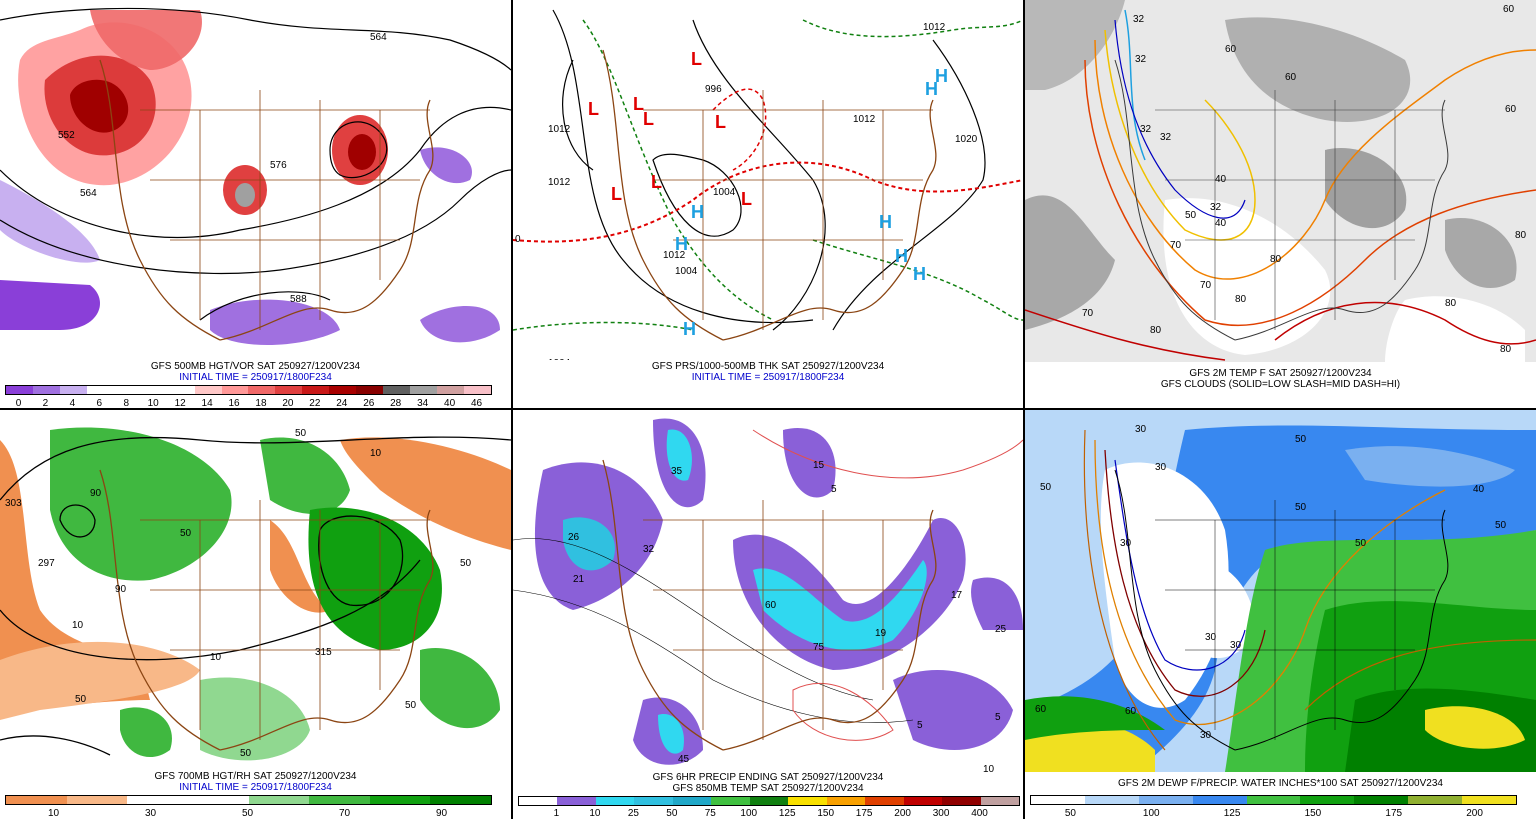 The image size is (1536, 819). I want to click on us-coastline, so click(1281, 610).